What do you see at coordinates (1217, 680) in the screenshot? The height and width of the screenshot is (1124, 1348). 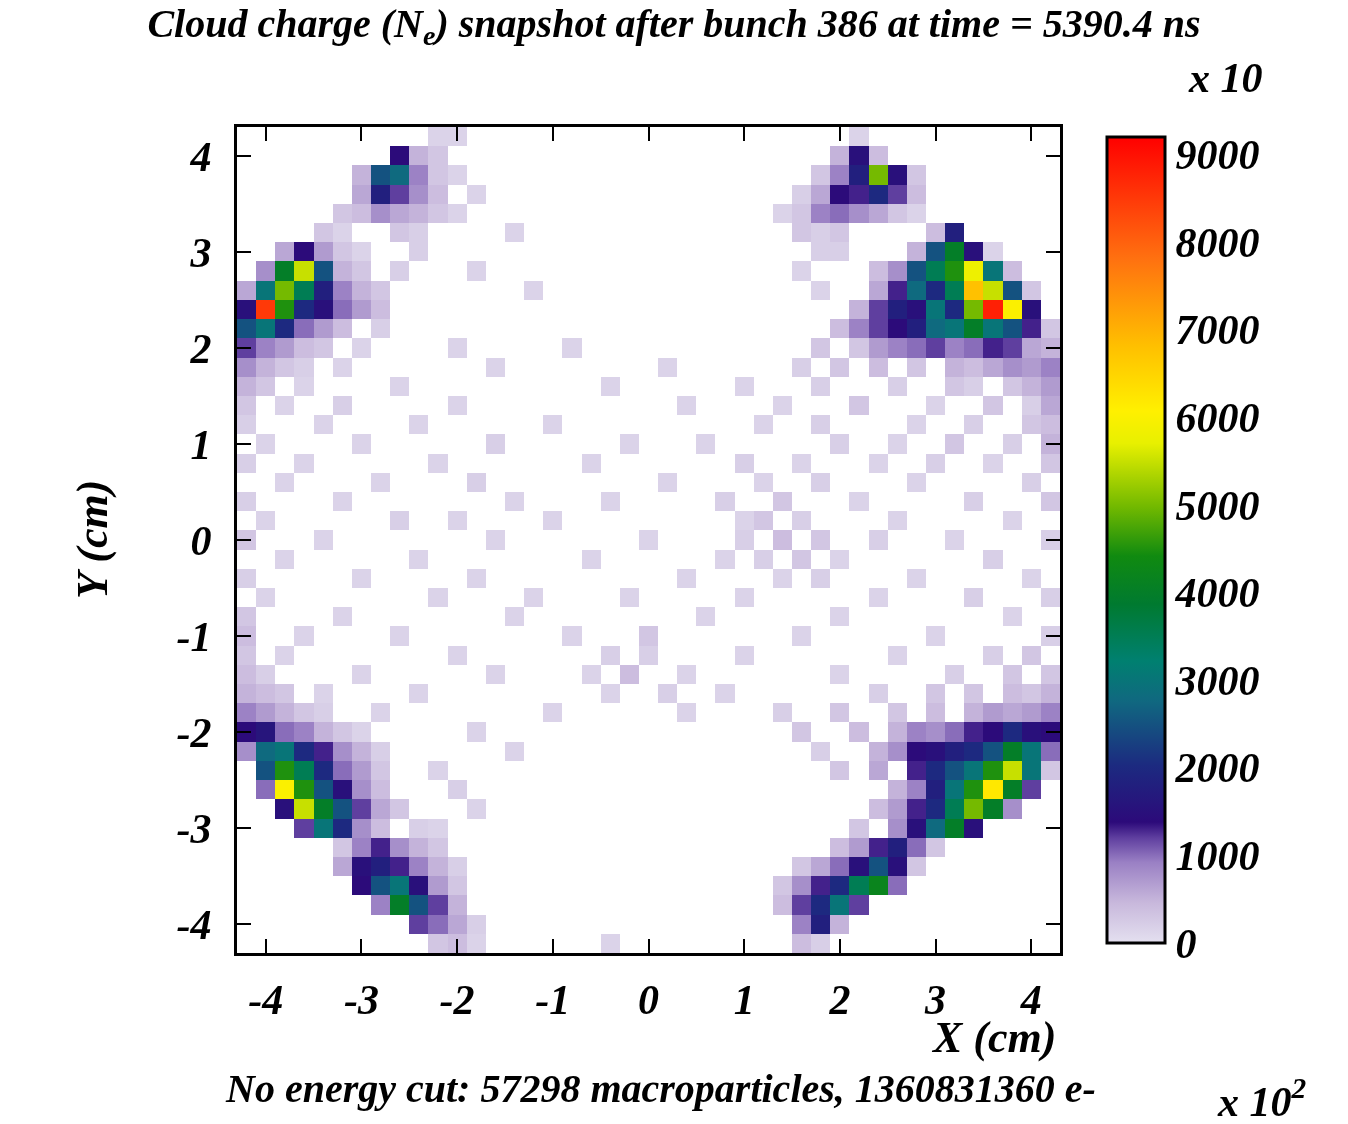 I see `color-bar-label: 3000` at bounding box center [1217, 680].